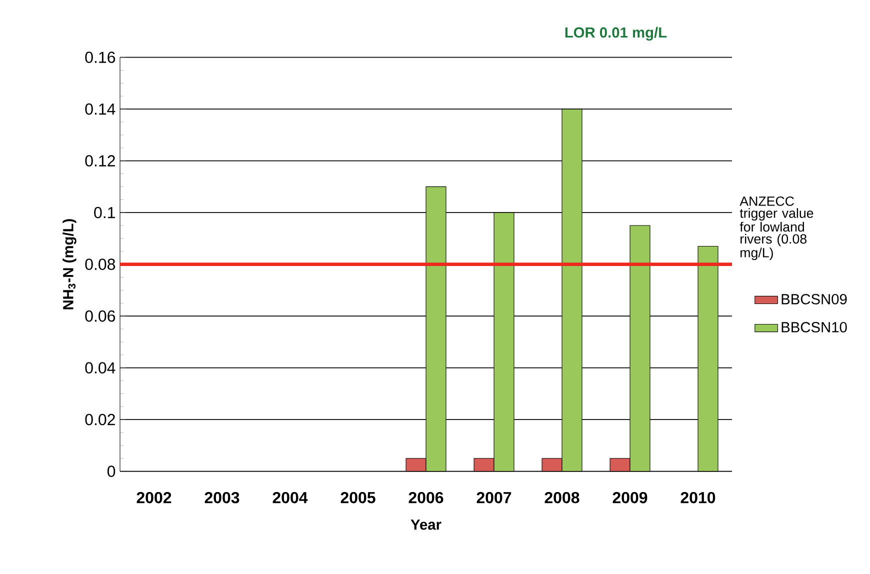  What do you see at coordinates (100, 420) in the screenshot?
I see `y-tick-label: 0.02` at bounding box center [100, 420].